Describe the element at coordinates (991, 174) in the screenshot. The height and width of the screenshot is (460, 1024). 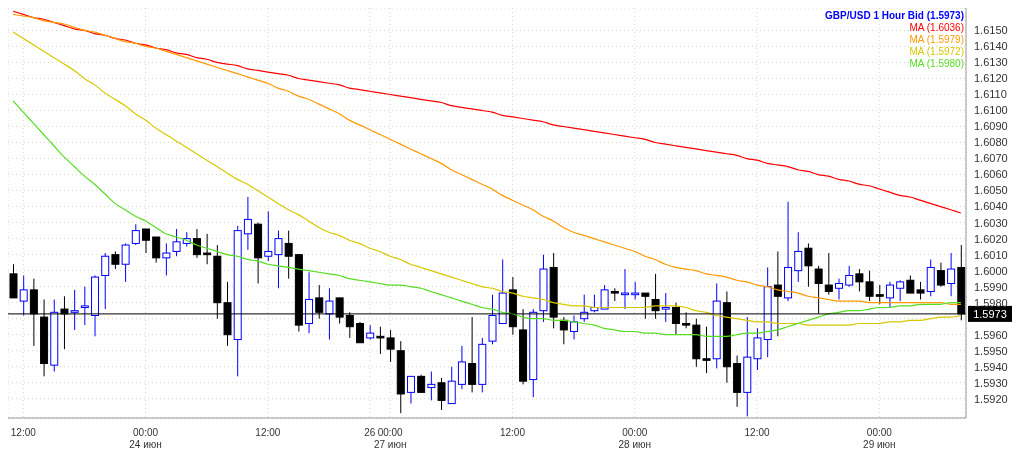
I see `y-tick-label: 1.6060` at that location.